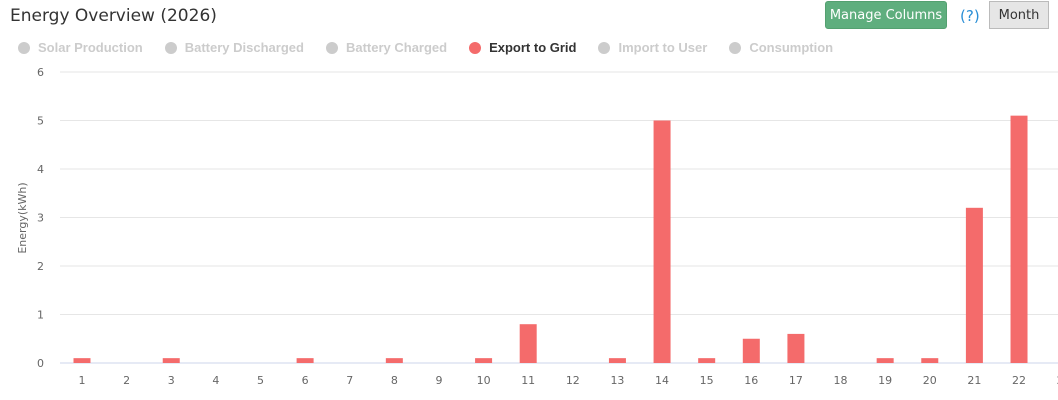 The height and width of the screenshot is (400, 1058). I want to click on y-tick-label: 0, so click(40, 363).